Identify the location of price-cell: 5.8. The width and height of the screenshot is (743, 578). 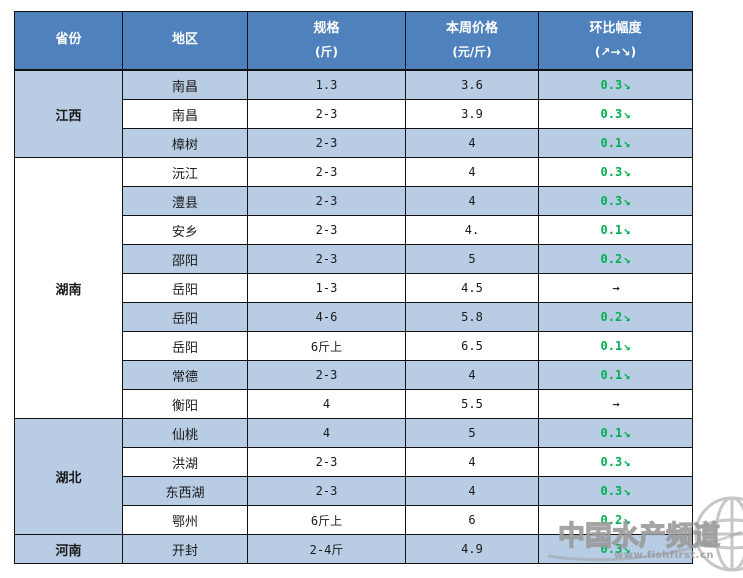
(472, 317).